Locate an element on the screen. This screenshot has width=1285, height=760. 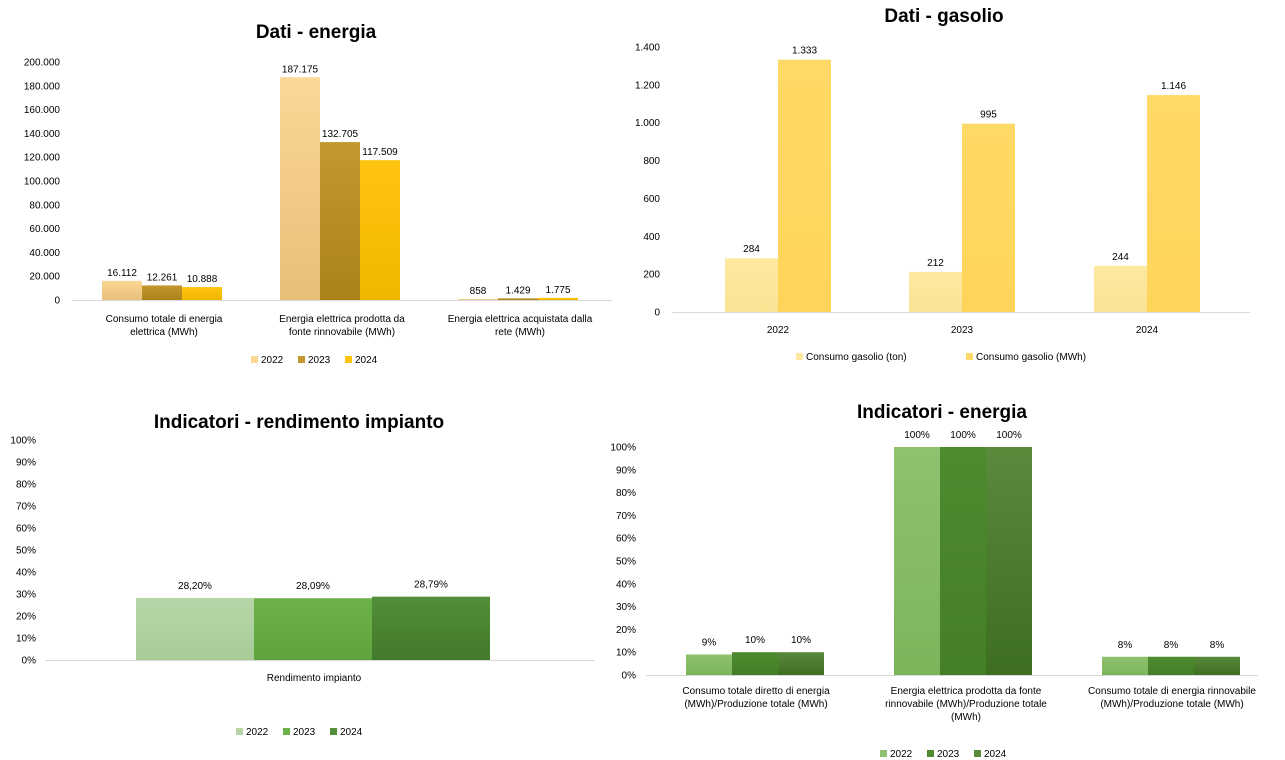
data-label: 117.509 is located at coordinates (380, 152).